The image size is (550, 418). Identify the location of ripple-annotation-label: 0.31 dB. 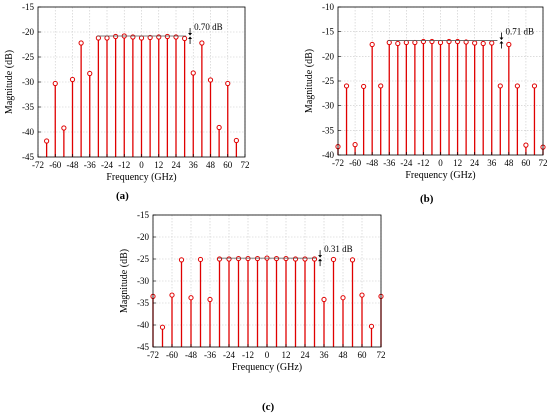
(338, 249).